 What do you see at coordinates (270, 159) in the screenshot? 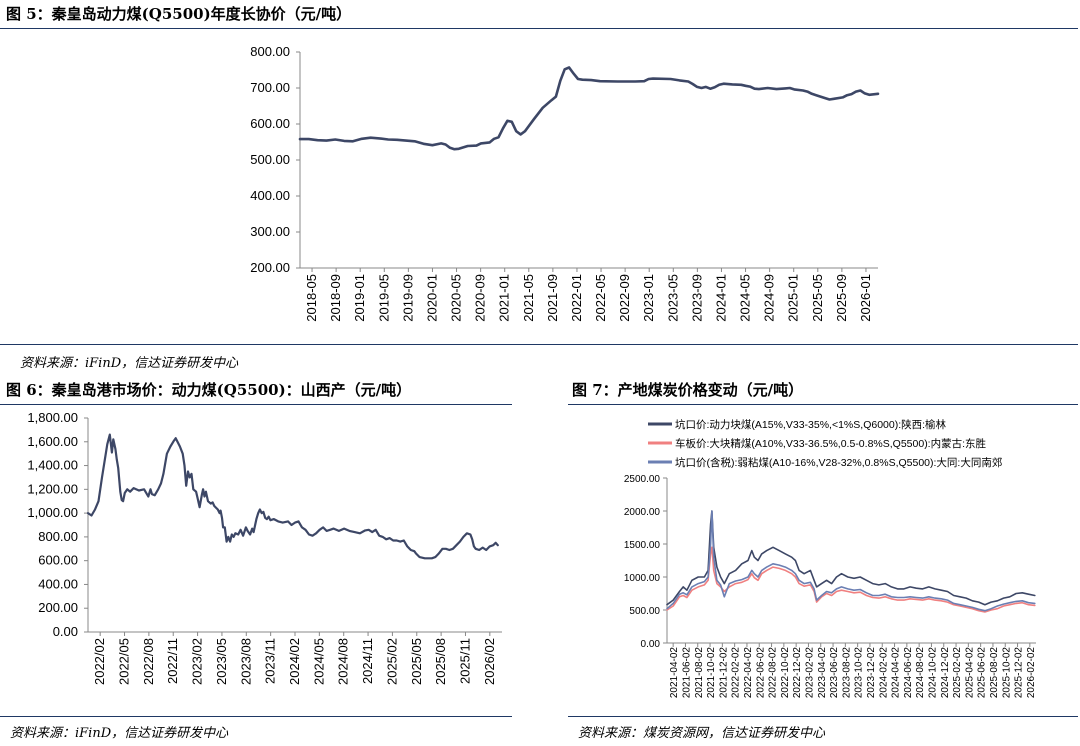
I see `fig5-y-tick-label: 500.00` at bounding box center [270, 159].